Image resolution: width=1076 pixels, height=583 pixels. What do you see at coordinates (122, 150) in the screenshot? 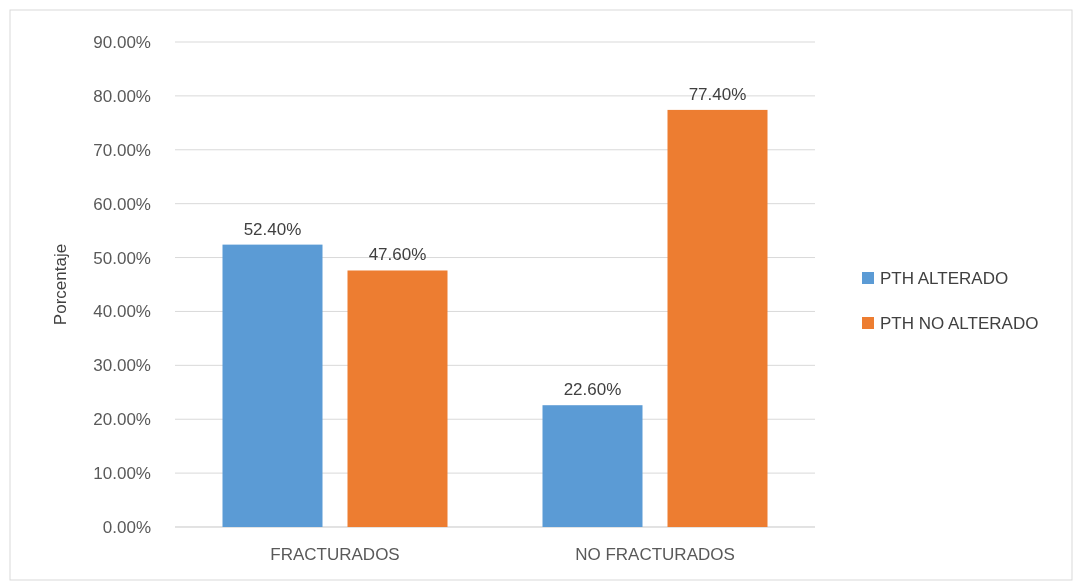
I see `y-tick-label: 70.00%` at bounding box center [122, 150].